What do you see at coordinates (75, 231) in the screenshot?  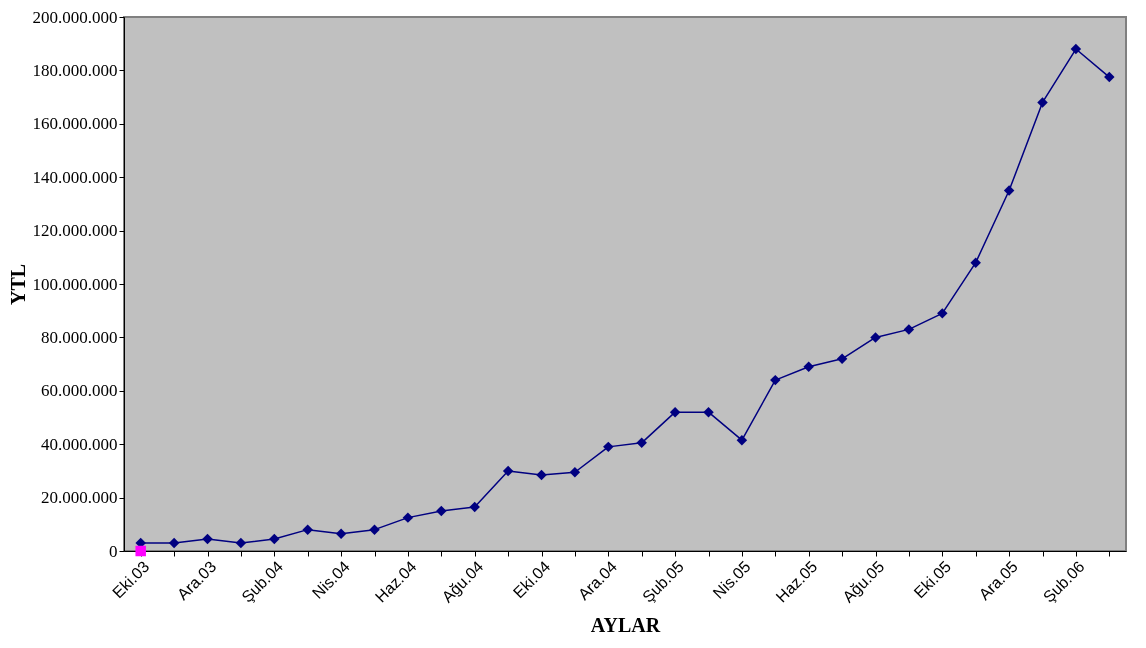 I see `y-tick-label: 120.000.000` at bounding box center [75, 231].